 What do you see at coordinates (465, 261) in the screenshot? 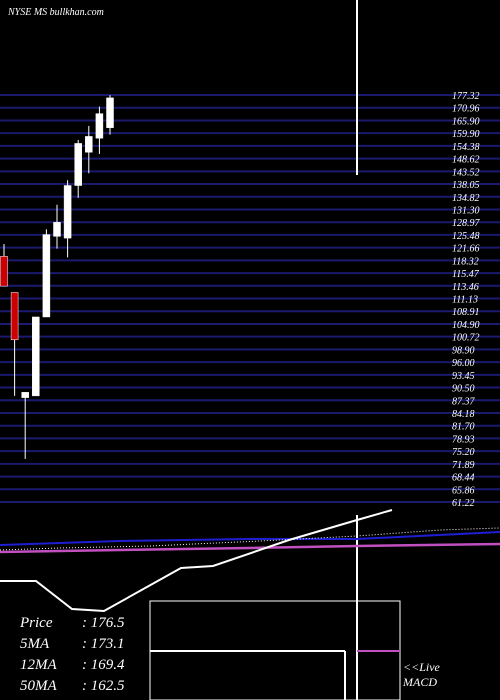
I see `price-tick-label: 118.32` at bounding box center [465, 261].